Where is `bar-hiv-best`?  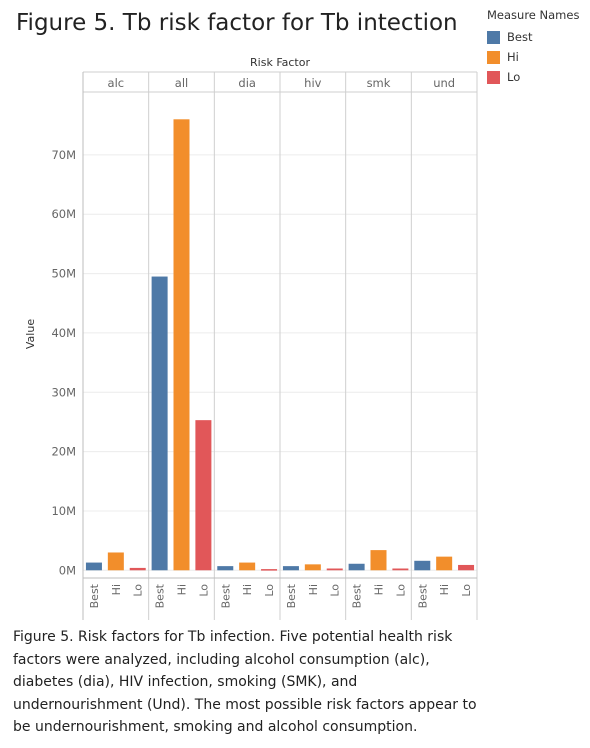 bar-hiv-best is located at coordinates (291, 568).